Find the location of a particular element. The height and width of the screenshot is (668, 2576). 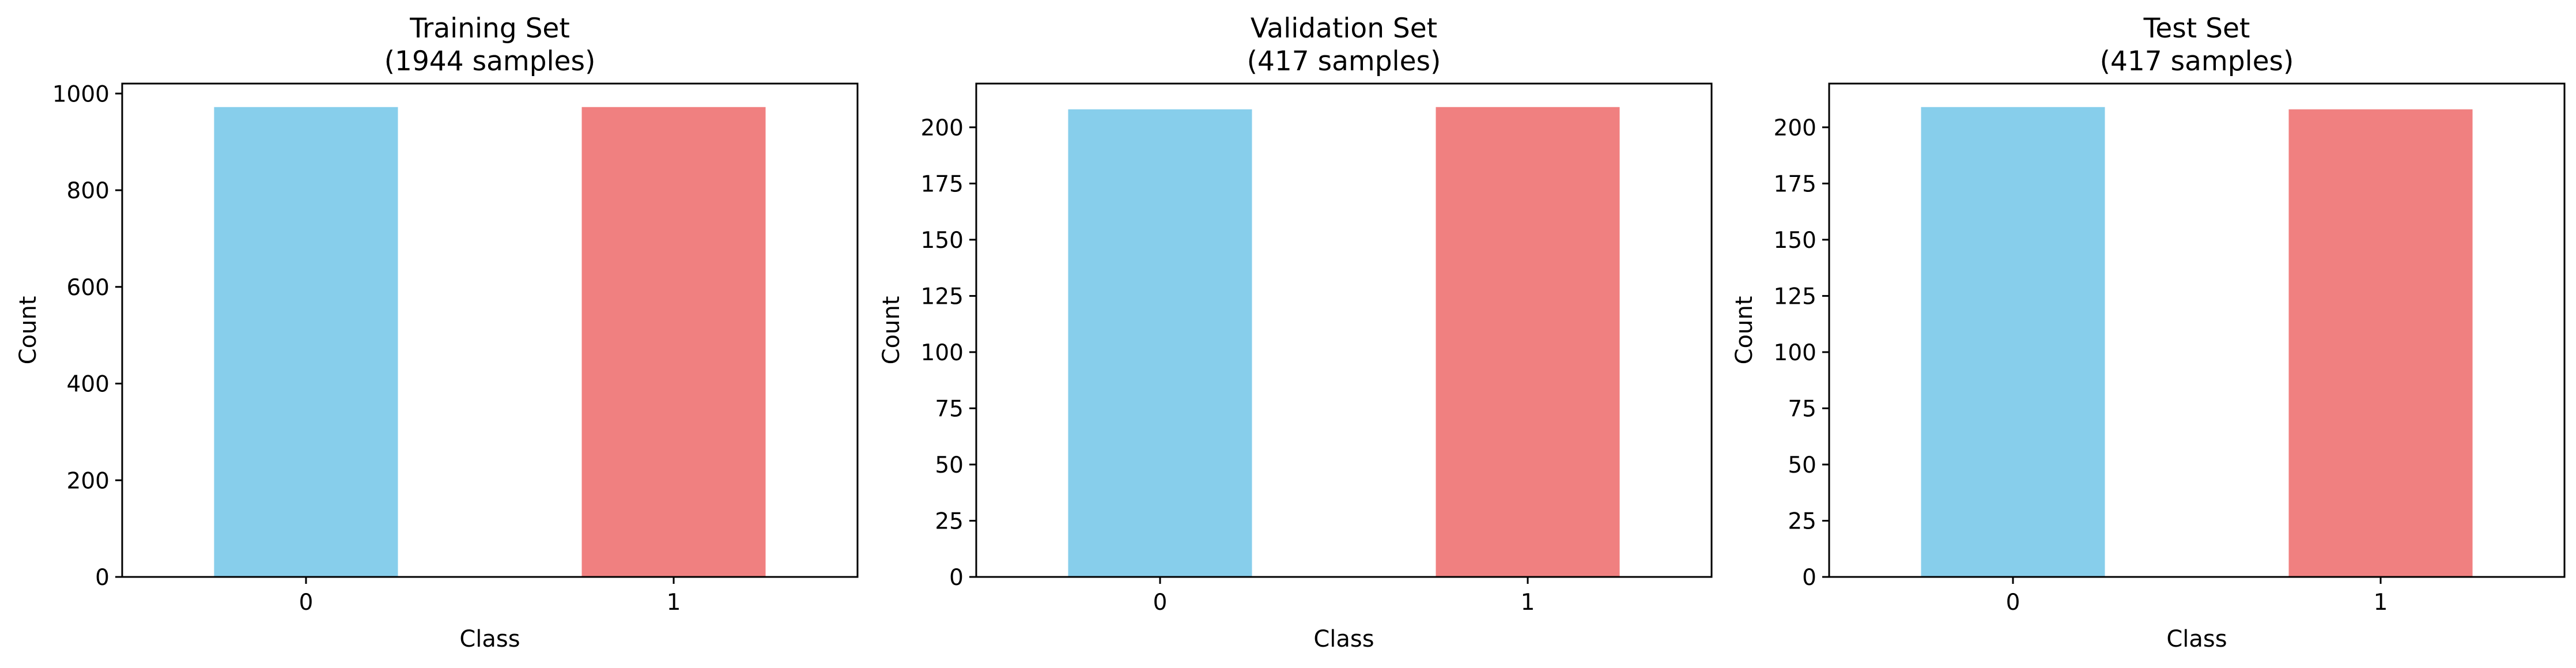

y-tick-label: 400 is located at coordinates (88, 385).